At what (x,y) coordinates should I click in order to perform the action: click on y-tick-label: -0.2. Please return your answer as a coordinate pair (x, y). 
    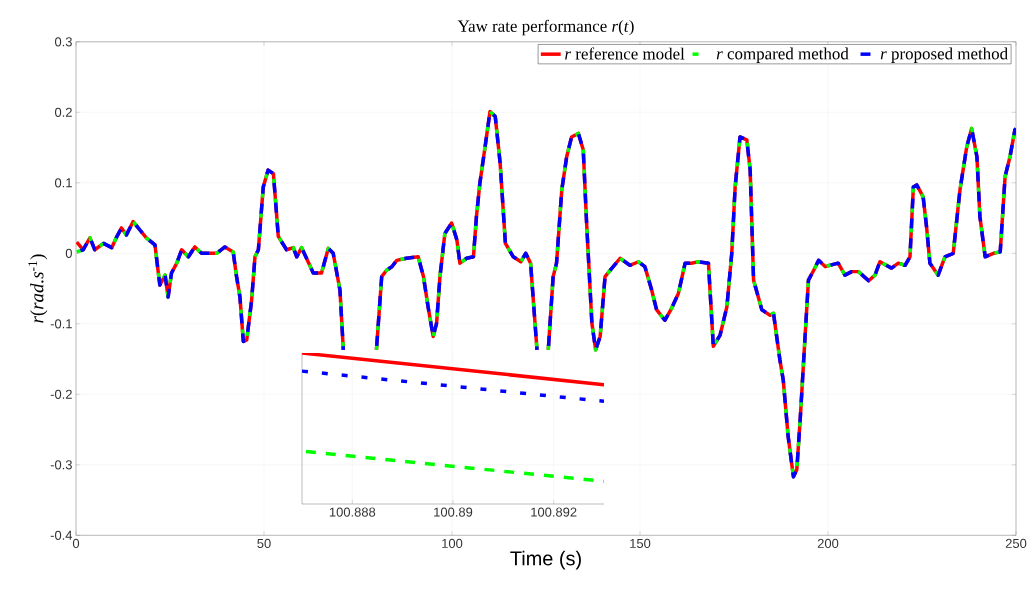
    Looking at the image, I should click on (61, 394).